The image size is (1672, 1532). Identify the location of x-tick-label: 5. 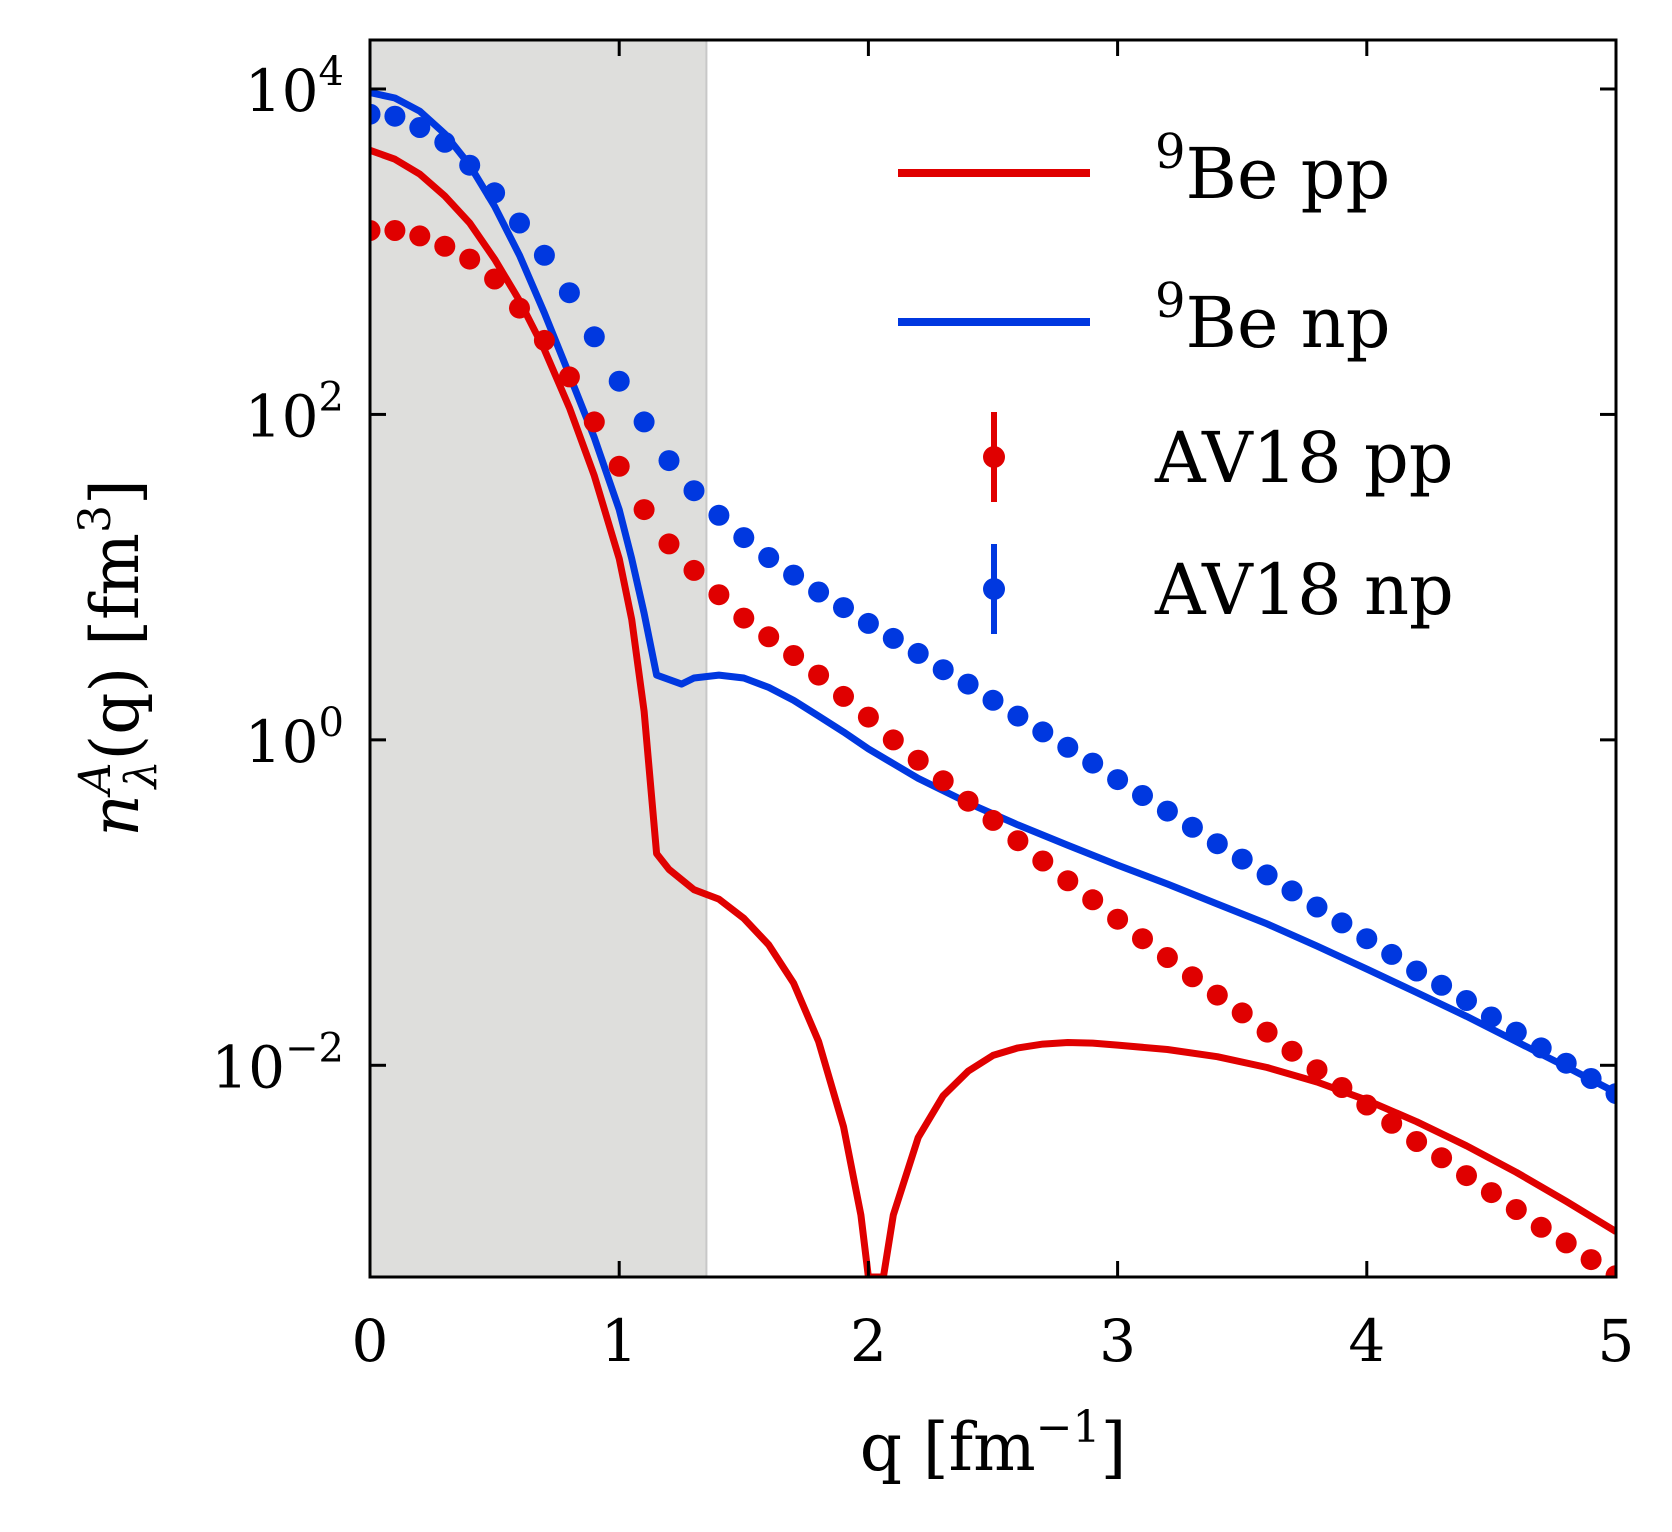
(1616, 1341).